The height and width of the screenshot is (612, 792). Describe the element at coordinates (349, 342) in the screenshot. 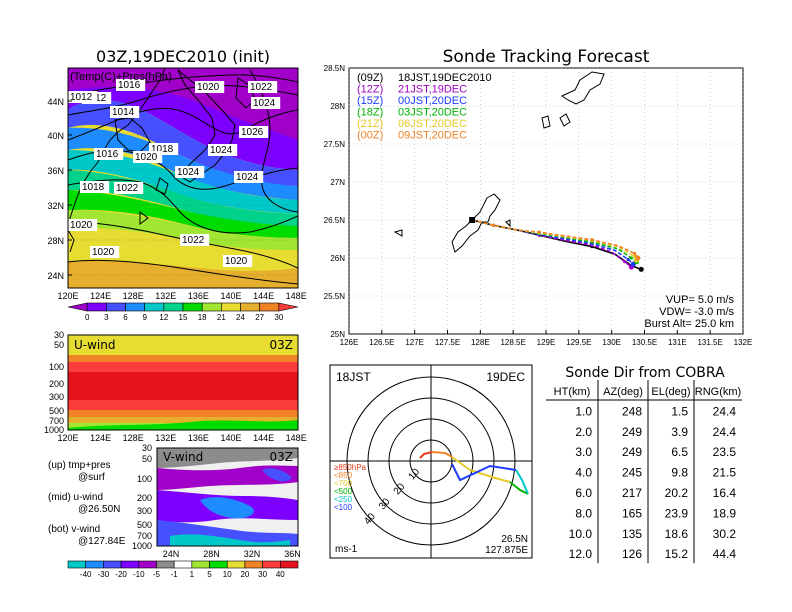

I see `track-lon-tick: 126E` at that location.